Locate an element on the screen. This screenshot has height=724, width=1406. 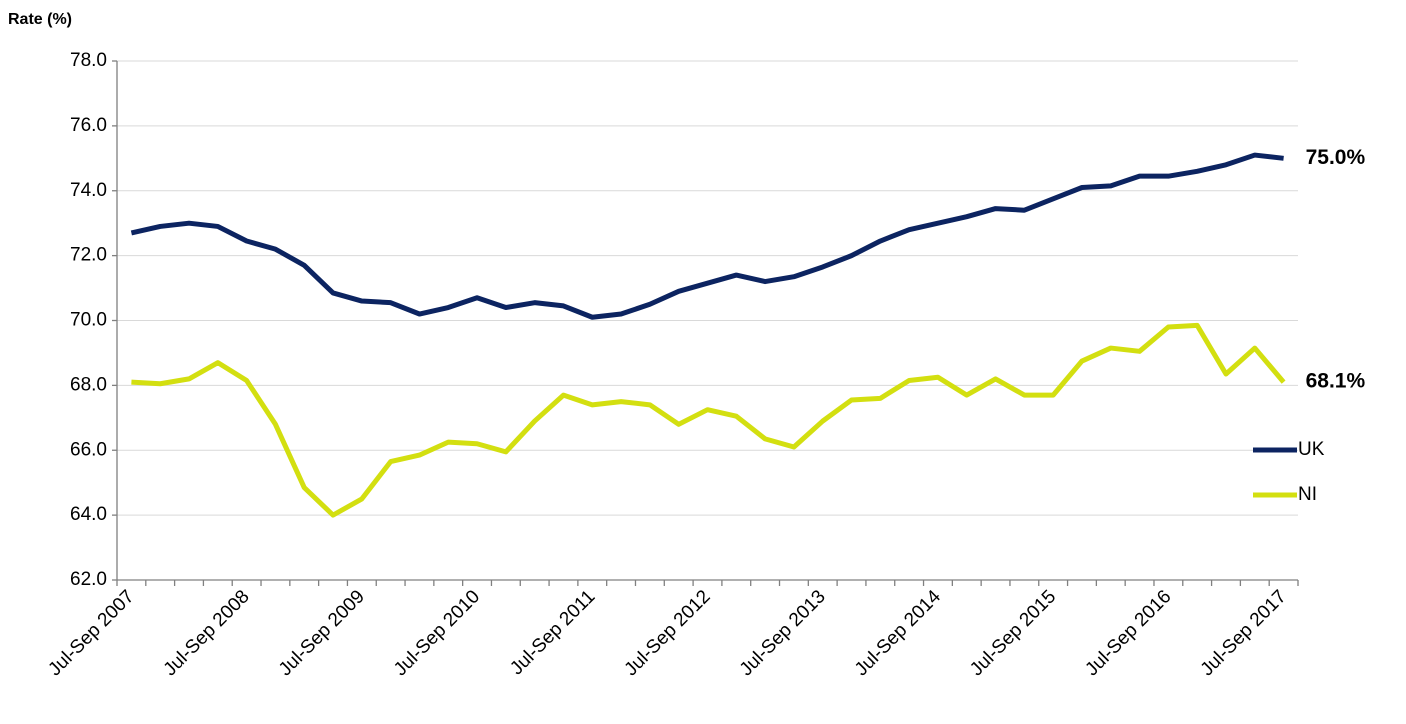
y-tick-label: 62.0 is located at coordinates (88, 579).